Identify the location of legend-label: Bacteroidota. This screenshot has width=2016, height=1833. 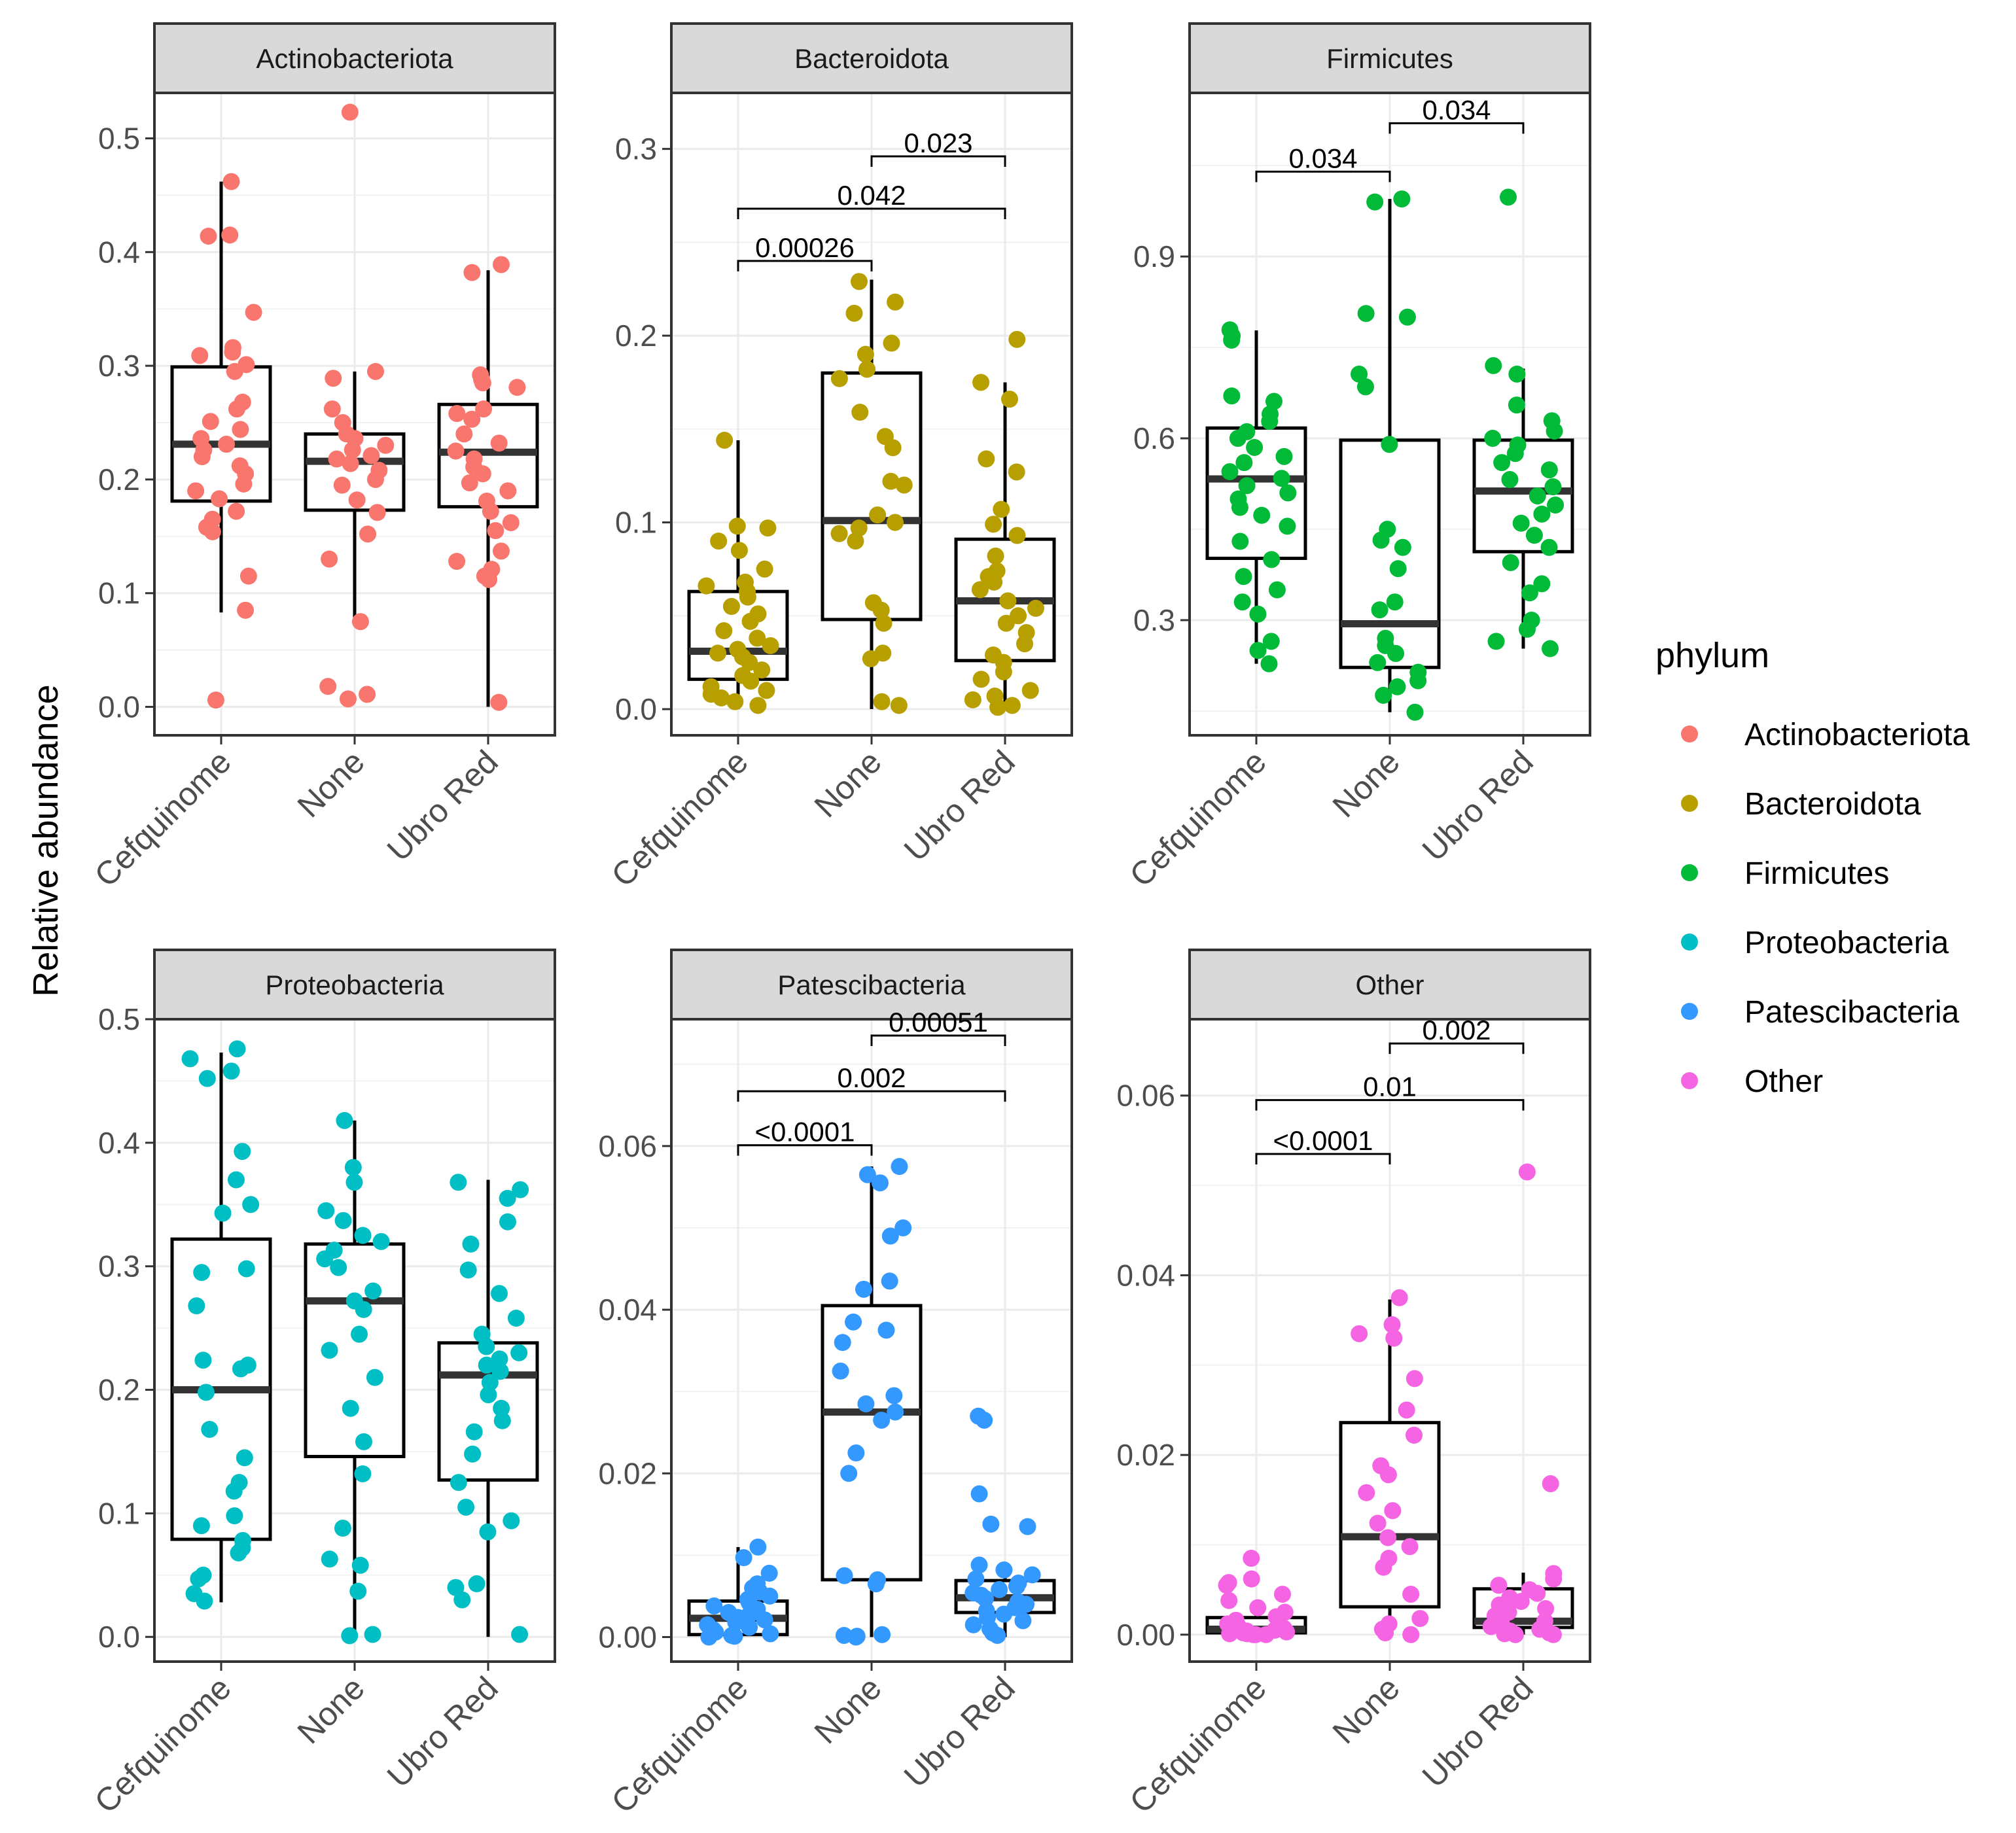
(1833, 805).